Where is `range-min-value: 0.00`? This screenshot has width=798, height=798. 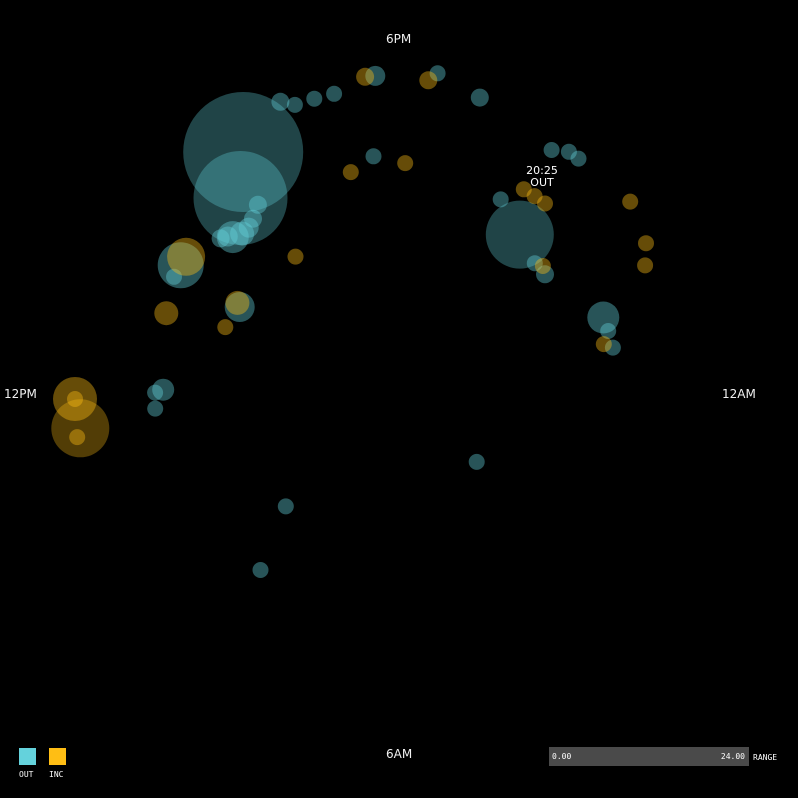 range-min-value: 0.00 is located at coordinates (561, 756).